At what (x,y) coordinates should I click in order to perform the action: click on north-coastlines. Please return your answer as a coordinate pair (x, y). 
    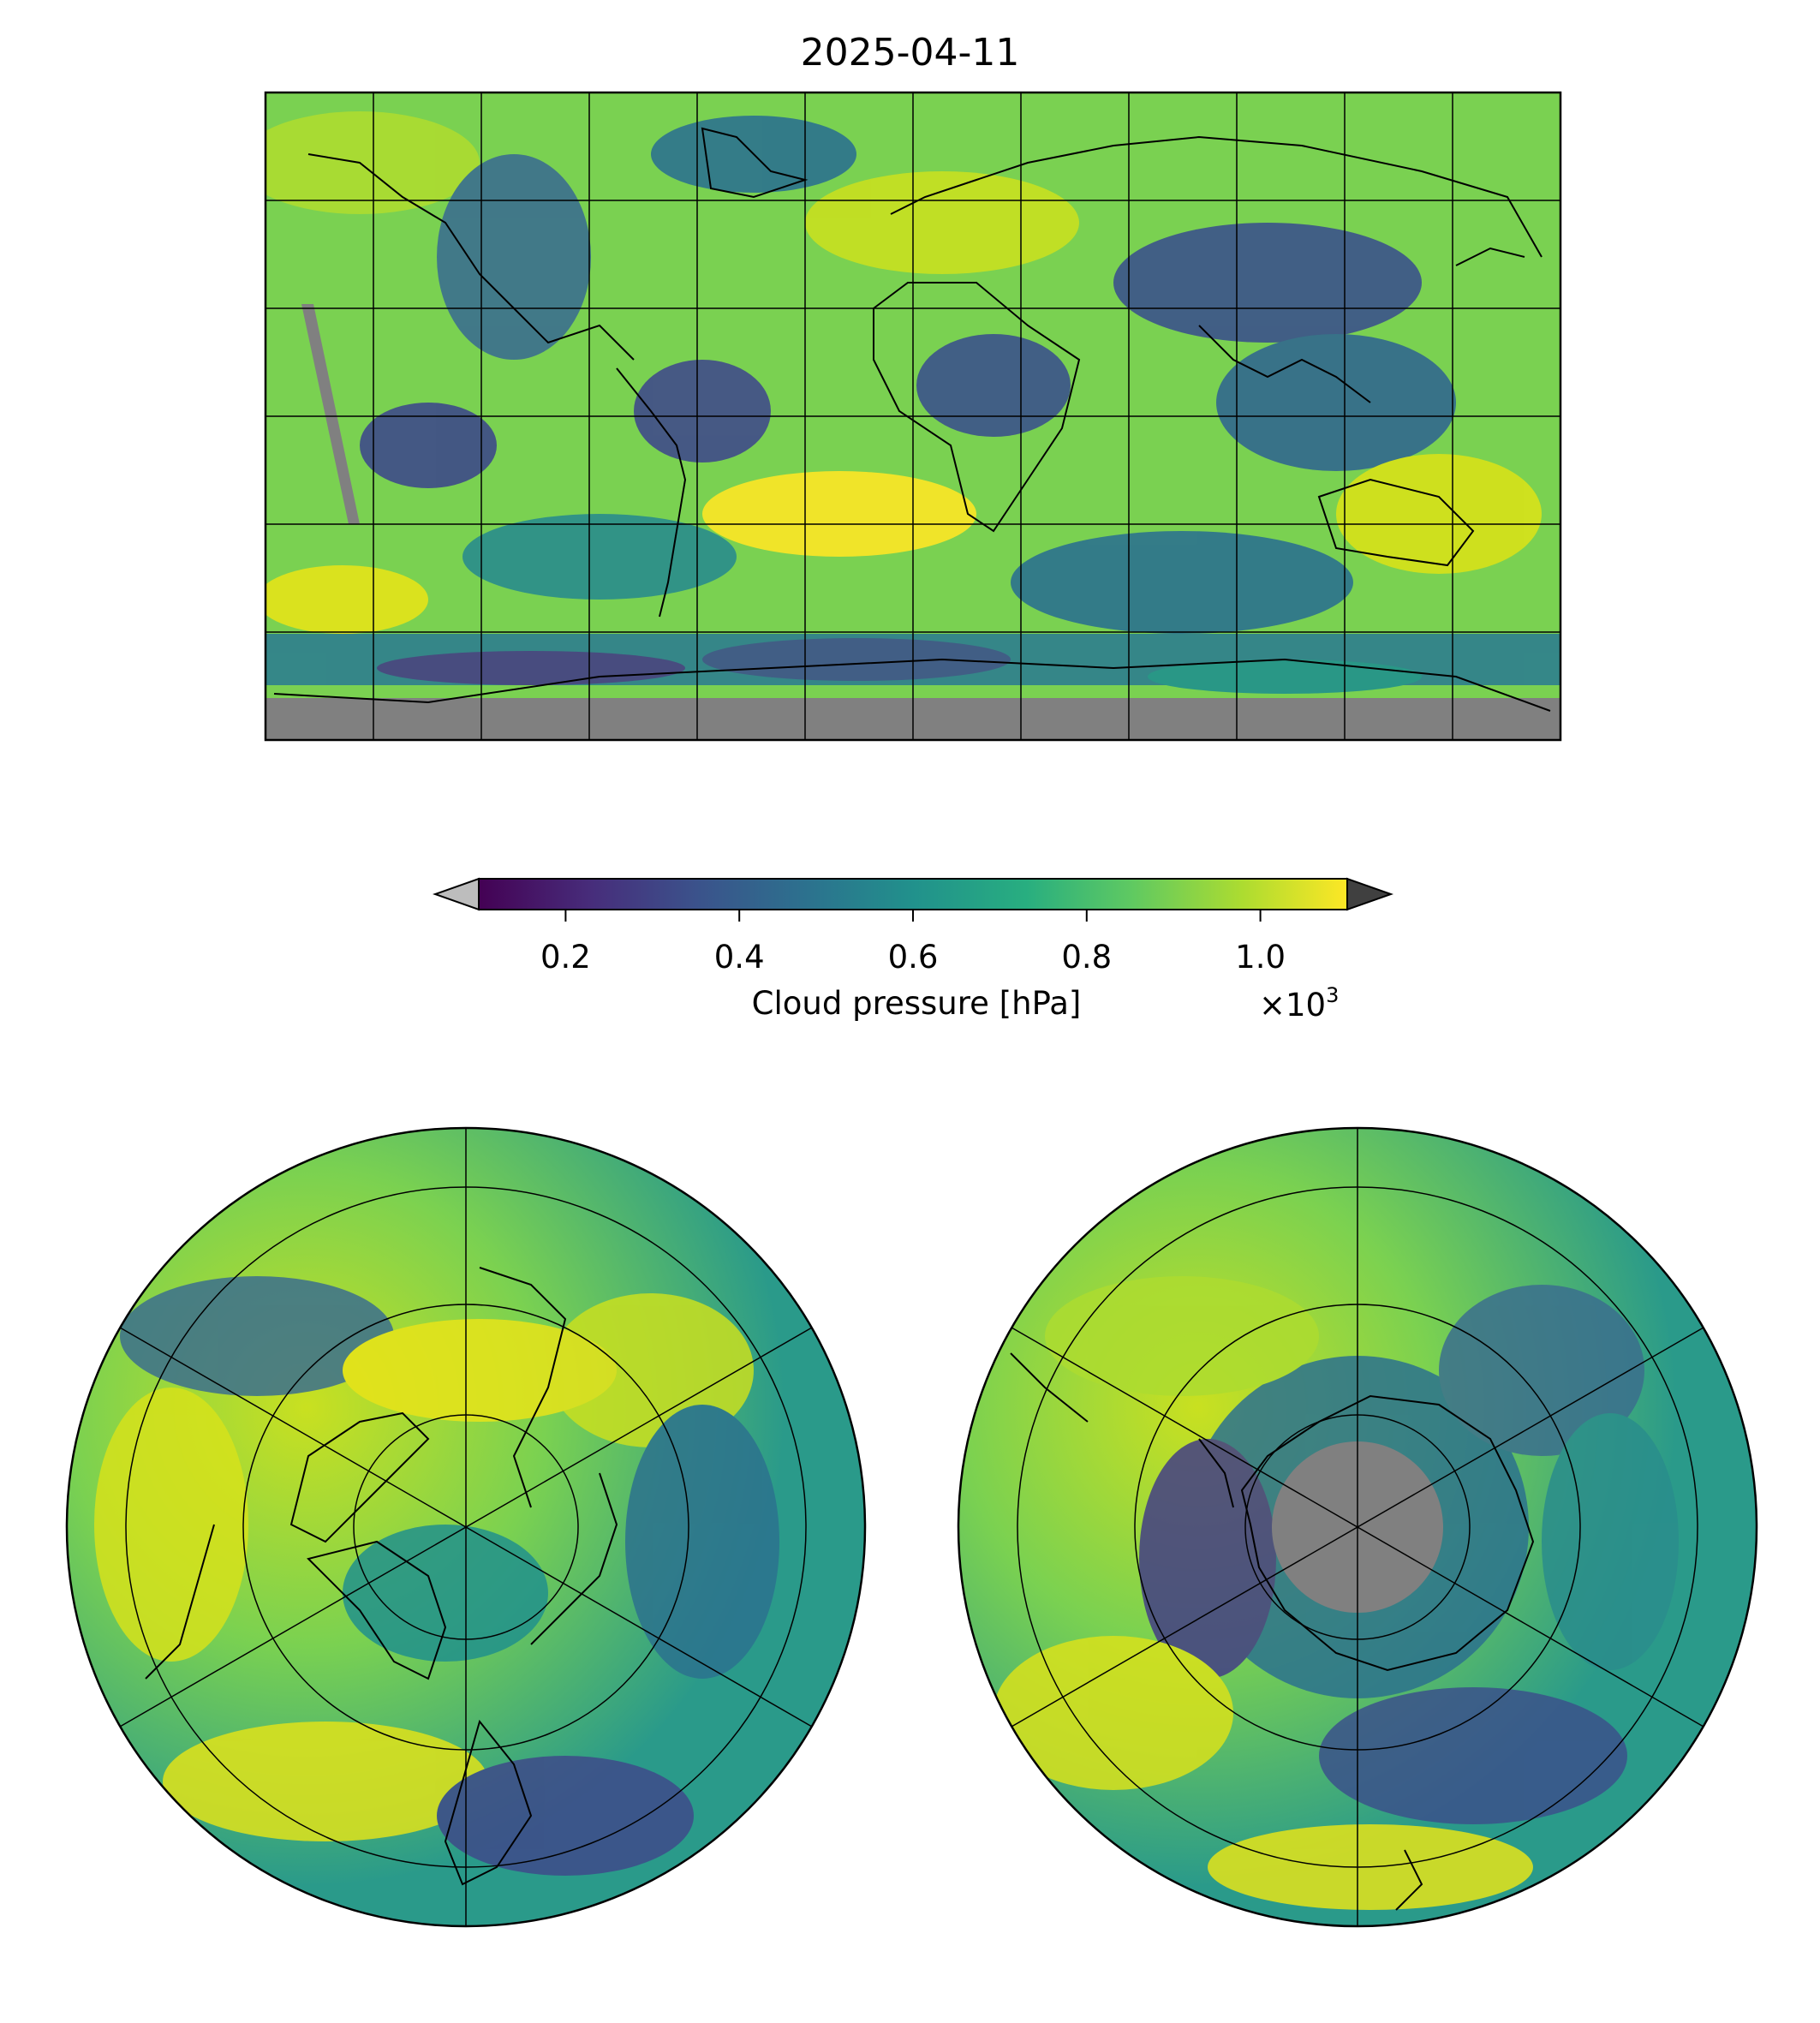
    Looking at the image, I should click on (381, 1576).